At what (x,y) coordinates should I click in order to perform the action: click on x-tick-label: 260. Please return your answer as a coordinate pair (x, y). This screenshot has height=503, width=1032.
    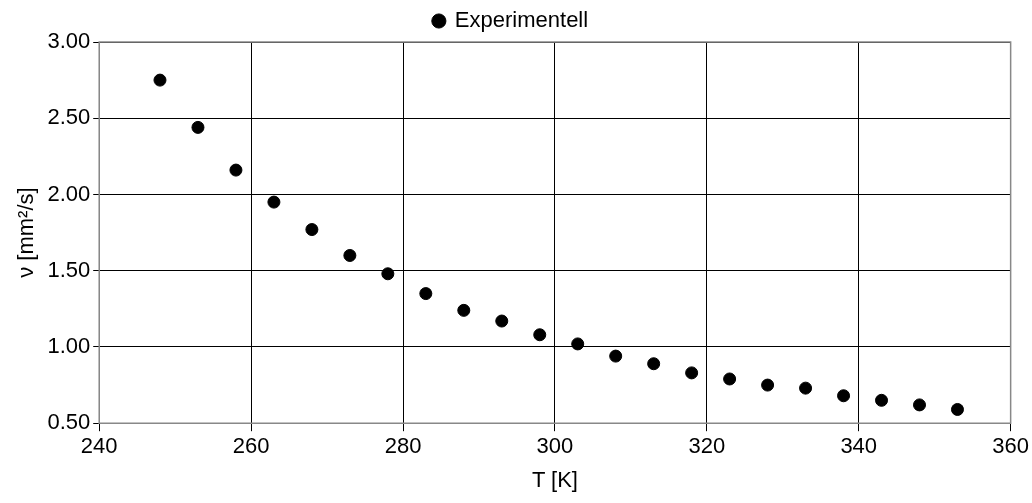
    Looking at the image, I should click on (251, 446).